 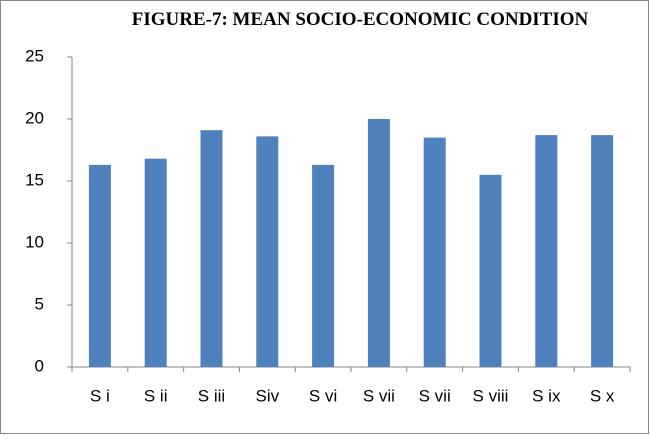 What do you see at coordinates (100, 395) in the screenshot?
I see `x-tick-label: S i` at bounding box center [100, 395].